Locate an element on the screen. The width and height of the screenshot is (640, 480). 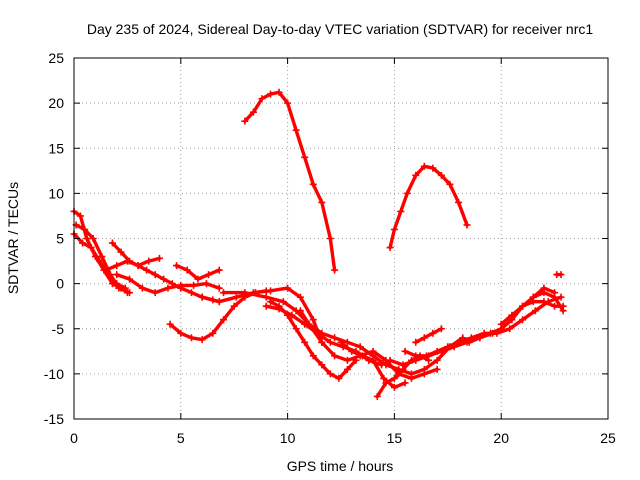
x-tick-label: 15 is located at coordinates (395, 438).